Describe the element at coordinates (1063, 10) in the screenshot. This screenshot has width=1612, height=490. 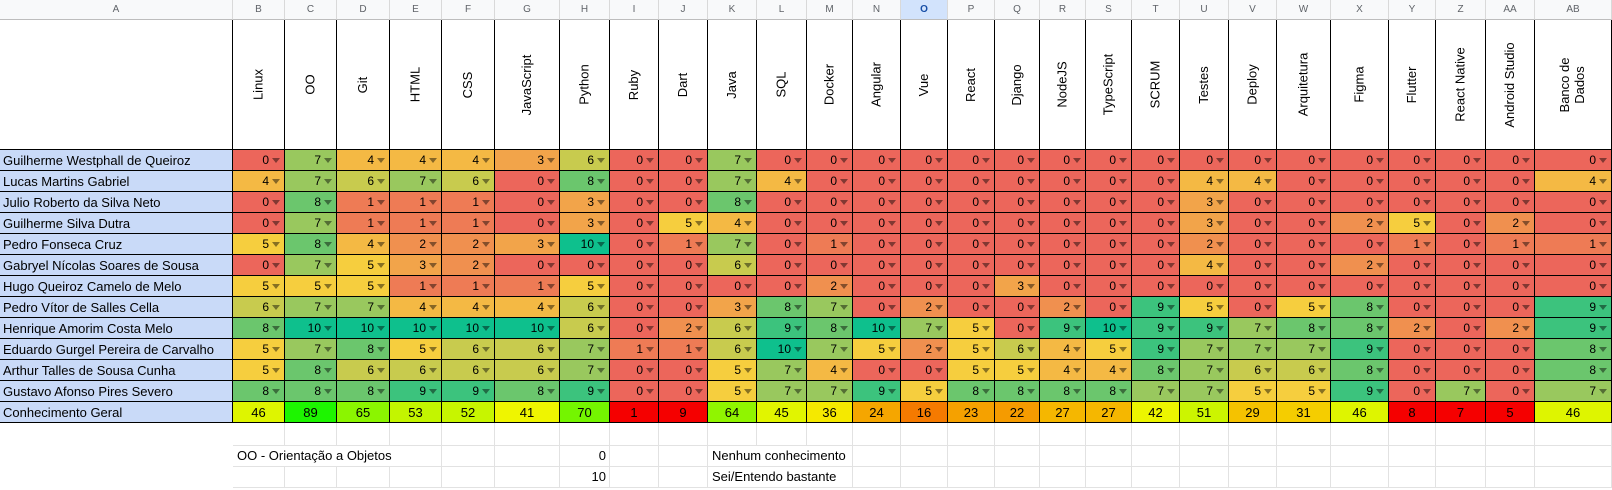
I see `column-letter: R` at that location.